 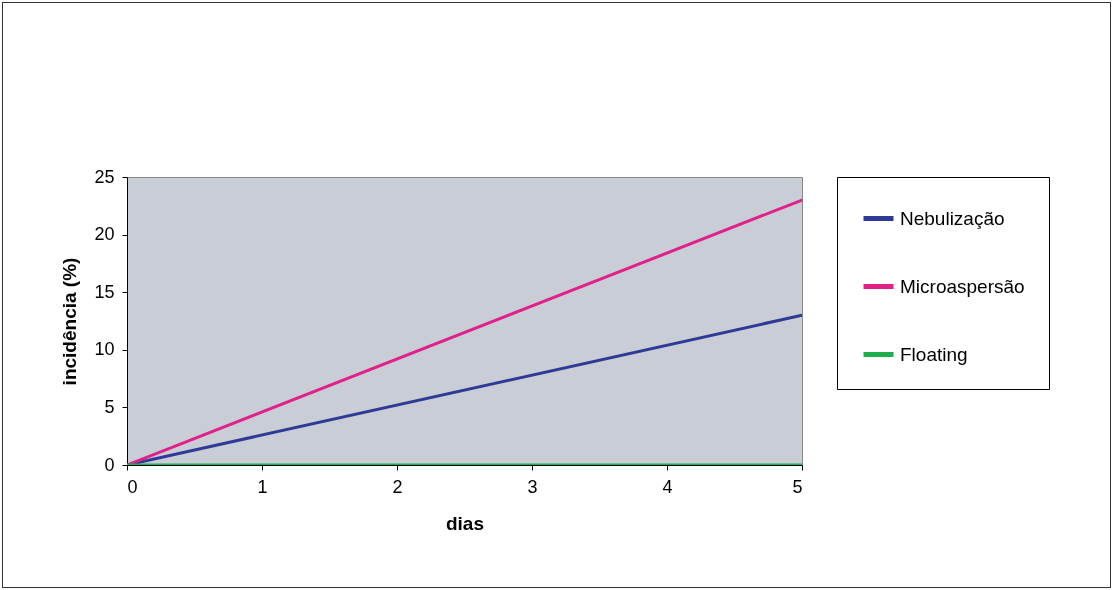 I want to click on x-tick-label: 5, so click(x=797, y=486).